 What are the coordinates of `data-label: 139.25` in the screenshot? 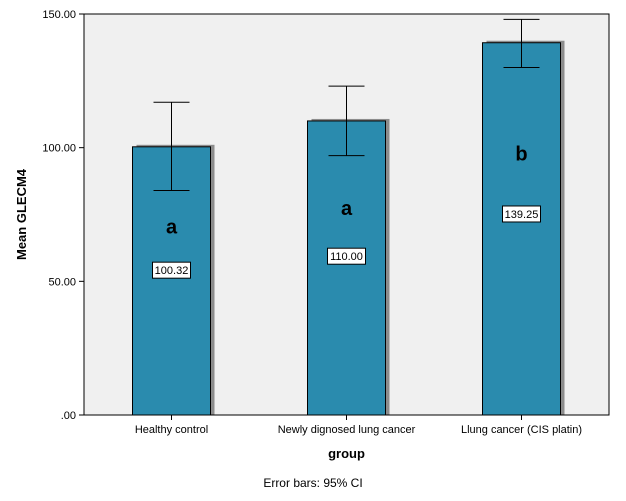 It's located at (522, 215).